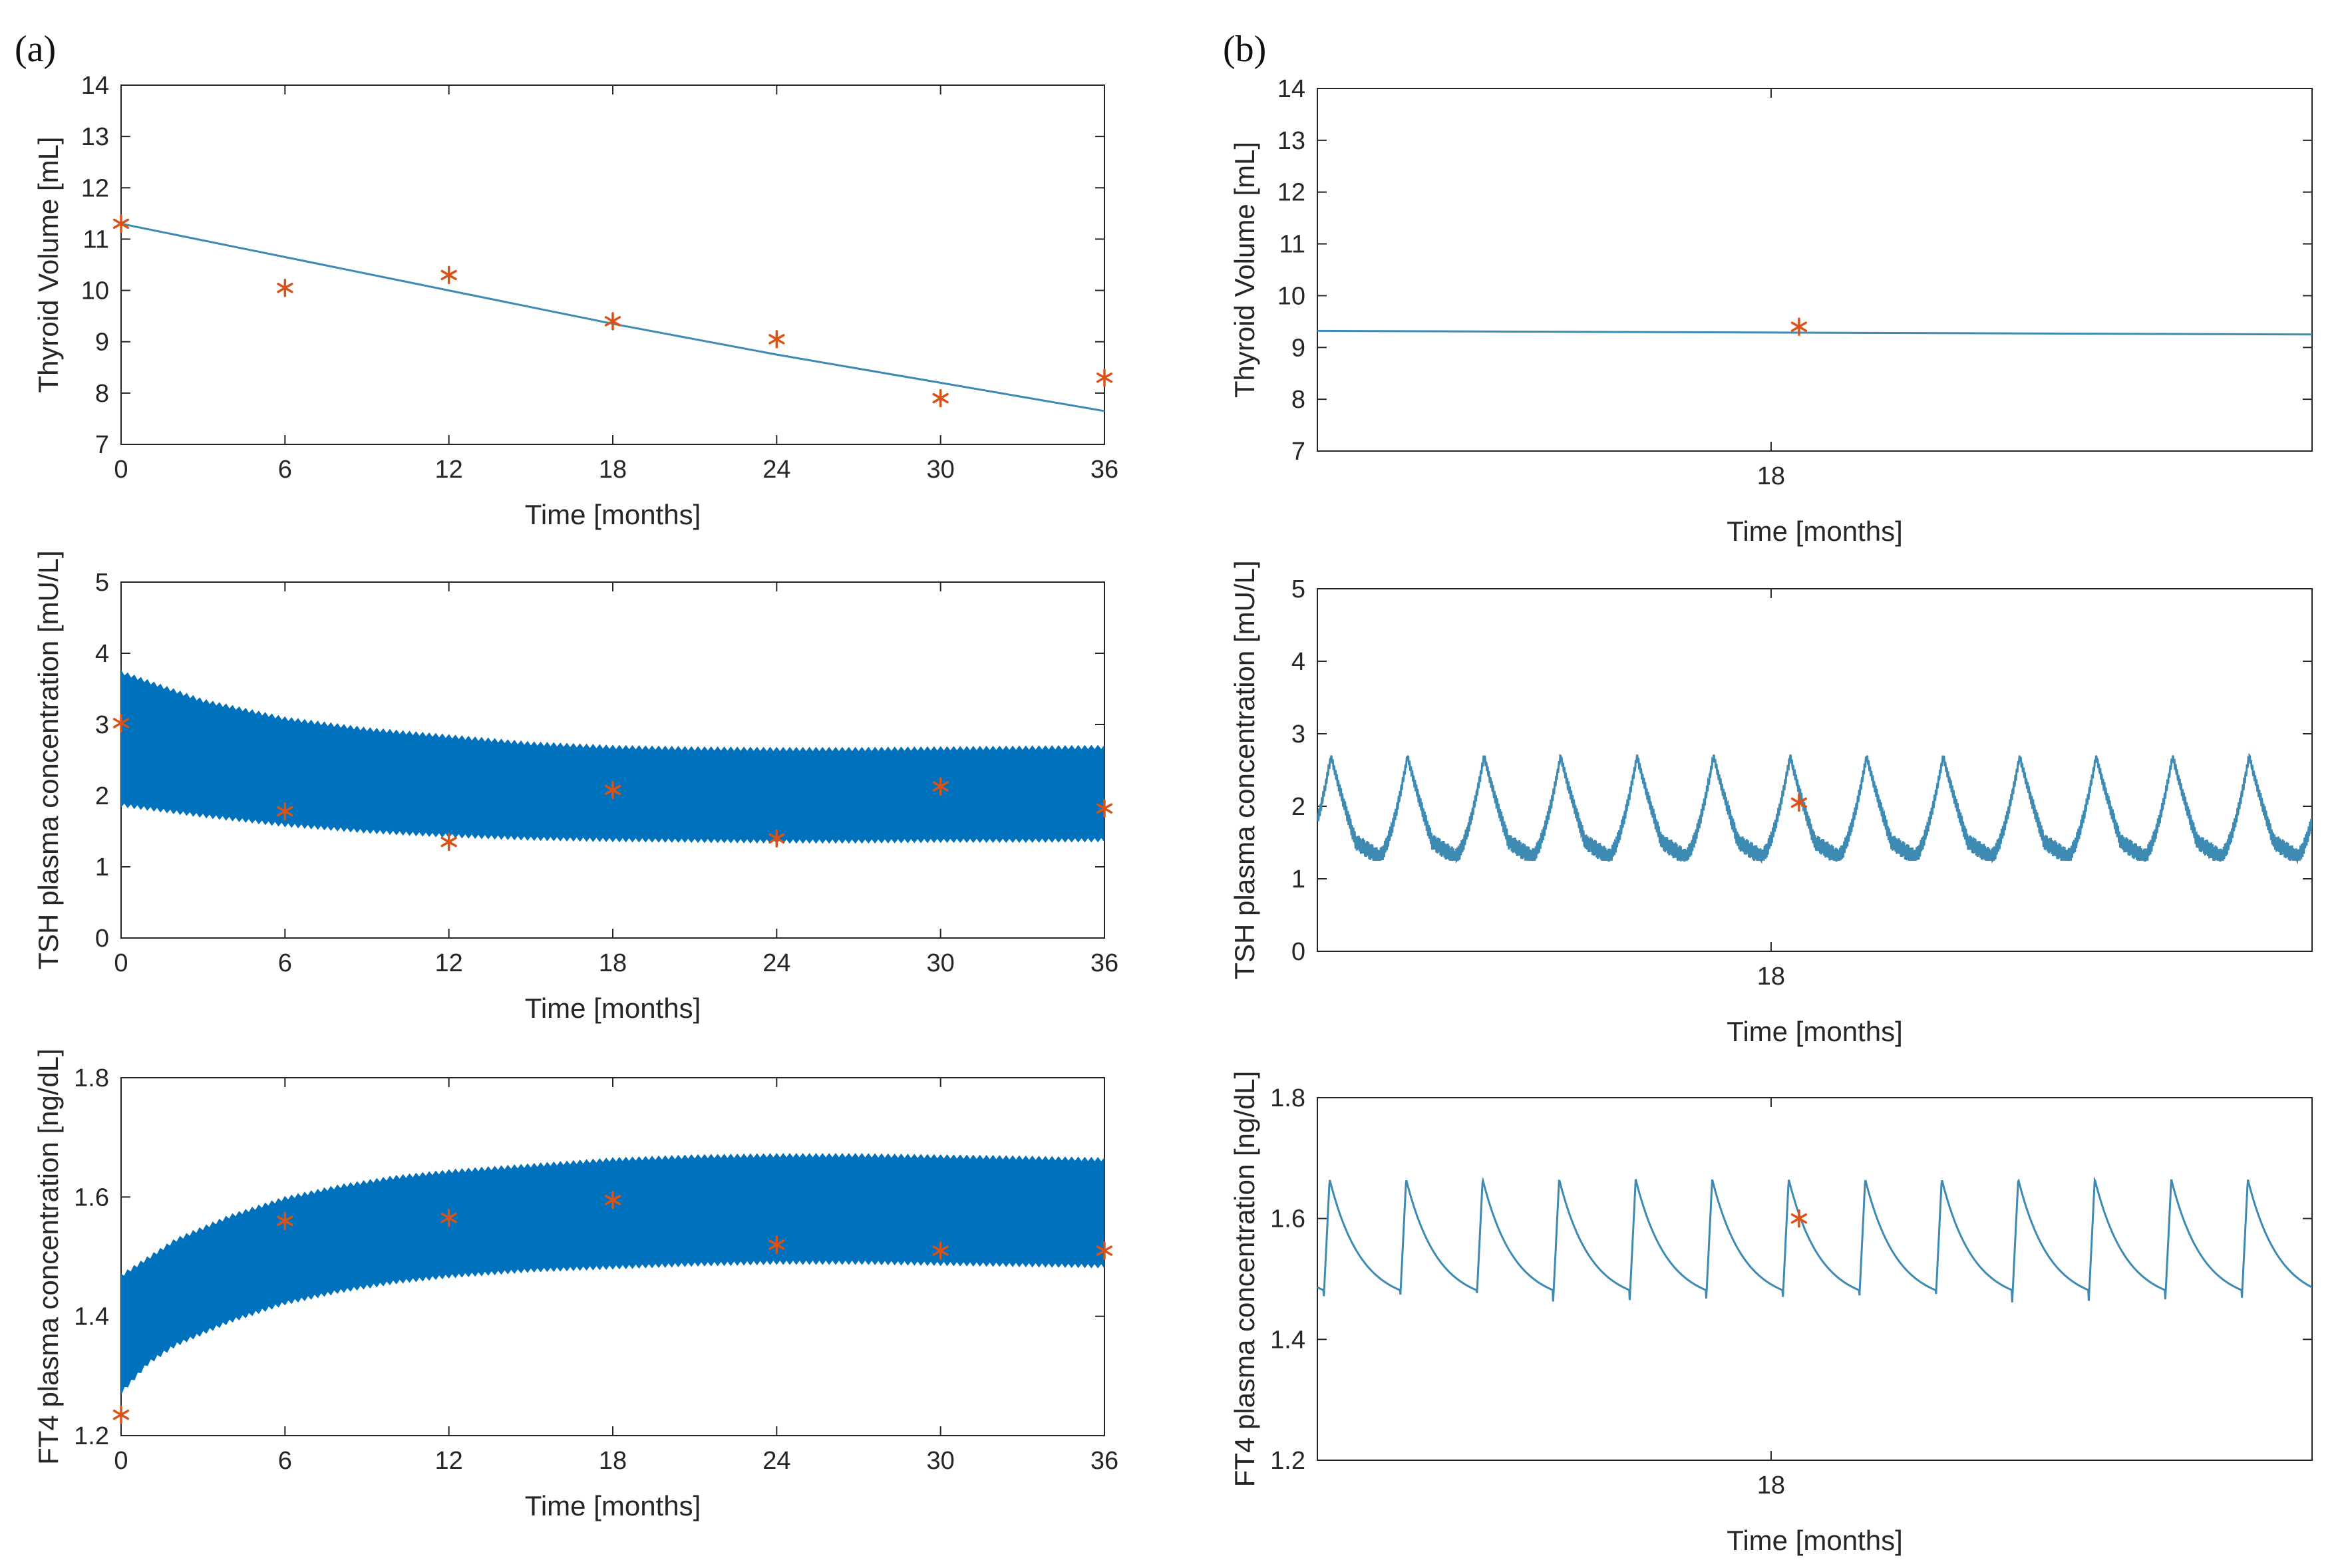 Image resolution: width=2340 pixels, height=1568 pixels. What do you see at coordinates (49, 1256) in the screenshot?
I see `y-axis-title: FT4 plasma concentration [ng/dL]` at bounding box center [49, 1256].